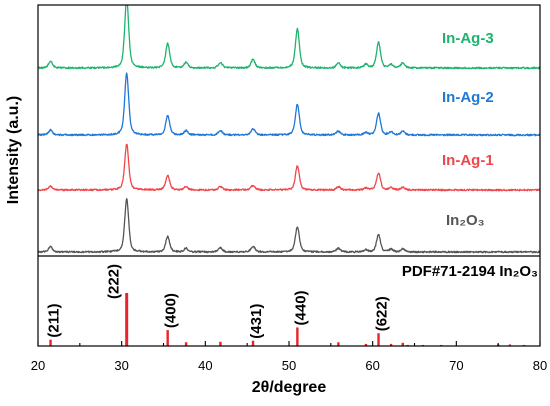 Image resolution: width=550 pixels, height=406 pixels. Describe the element at coordinates (468, 160) in the screenshot. I see `series-label-in-ag-1: In-Ag-1` at that location.